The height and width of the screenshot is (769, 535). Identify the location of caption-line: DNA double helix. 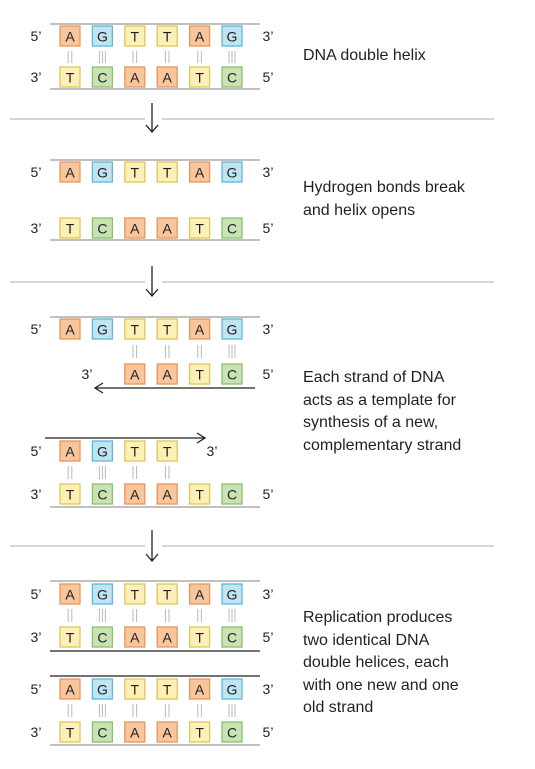
(364, 55).